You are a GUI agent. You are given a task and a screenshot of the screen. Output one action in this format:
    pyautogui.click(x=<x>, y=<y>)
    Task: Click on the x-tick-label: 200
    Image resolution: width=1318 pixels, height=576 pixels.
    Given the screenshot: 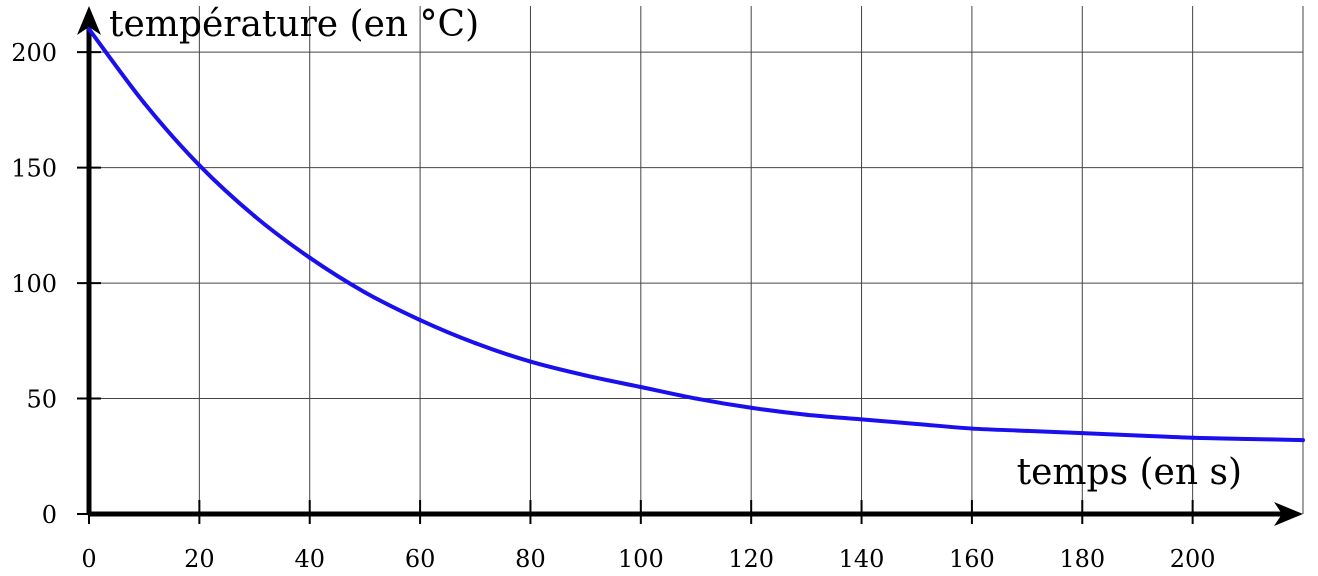 What is the action you would take?
    pyautogui.click(x=1193, y=559)
    